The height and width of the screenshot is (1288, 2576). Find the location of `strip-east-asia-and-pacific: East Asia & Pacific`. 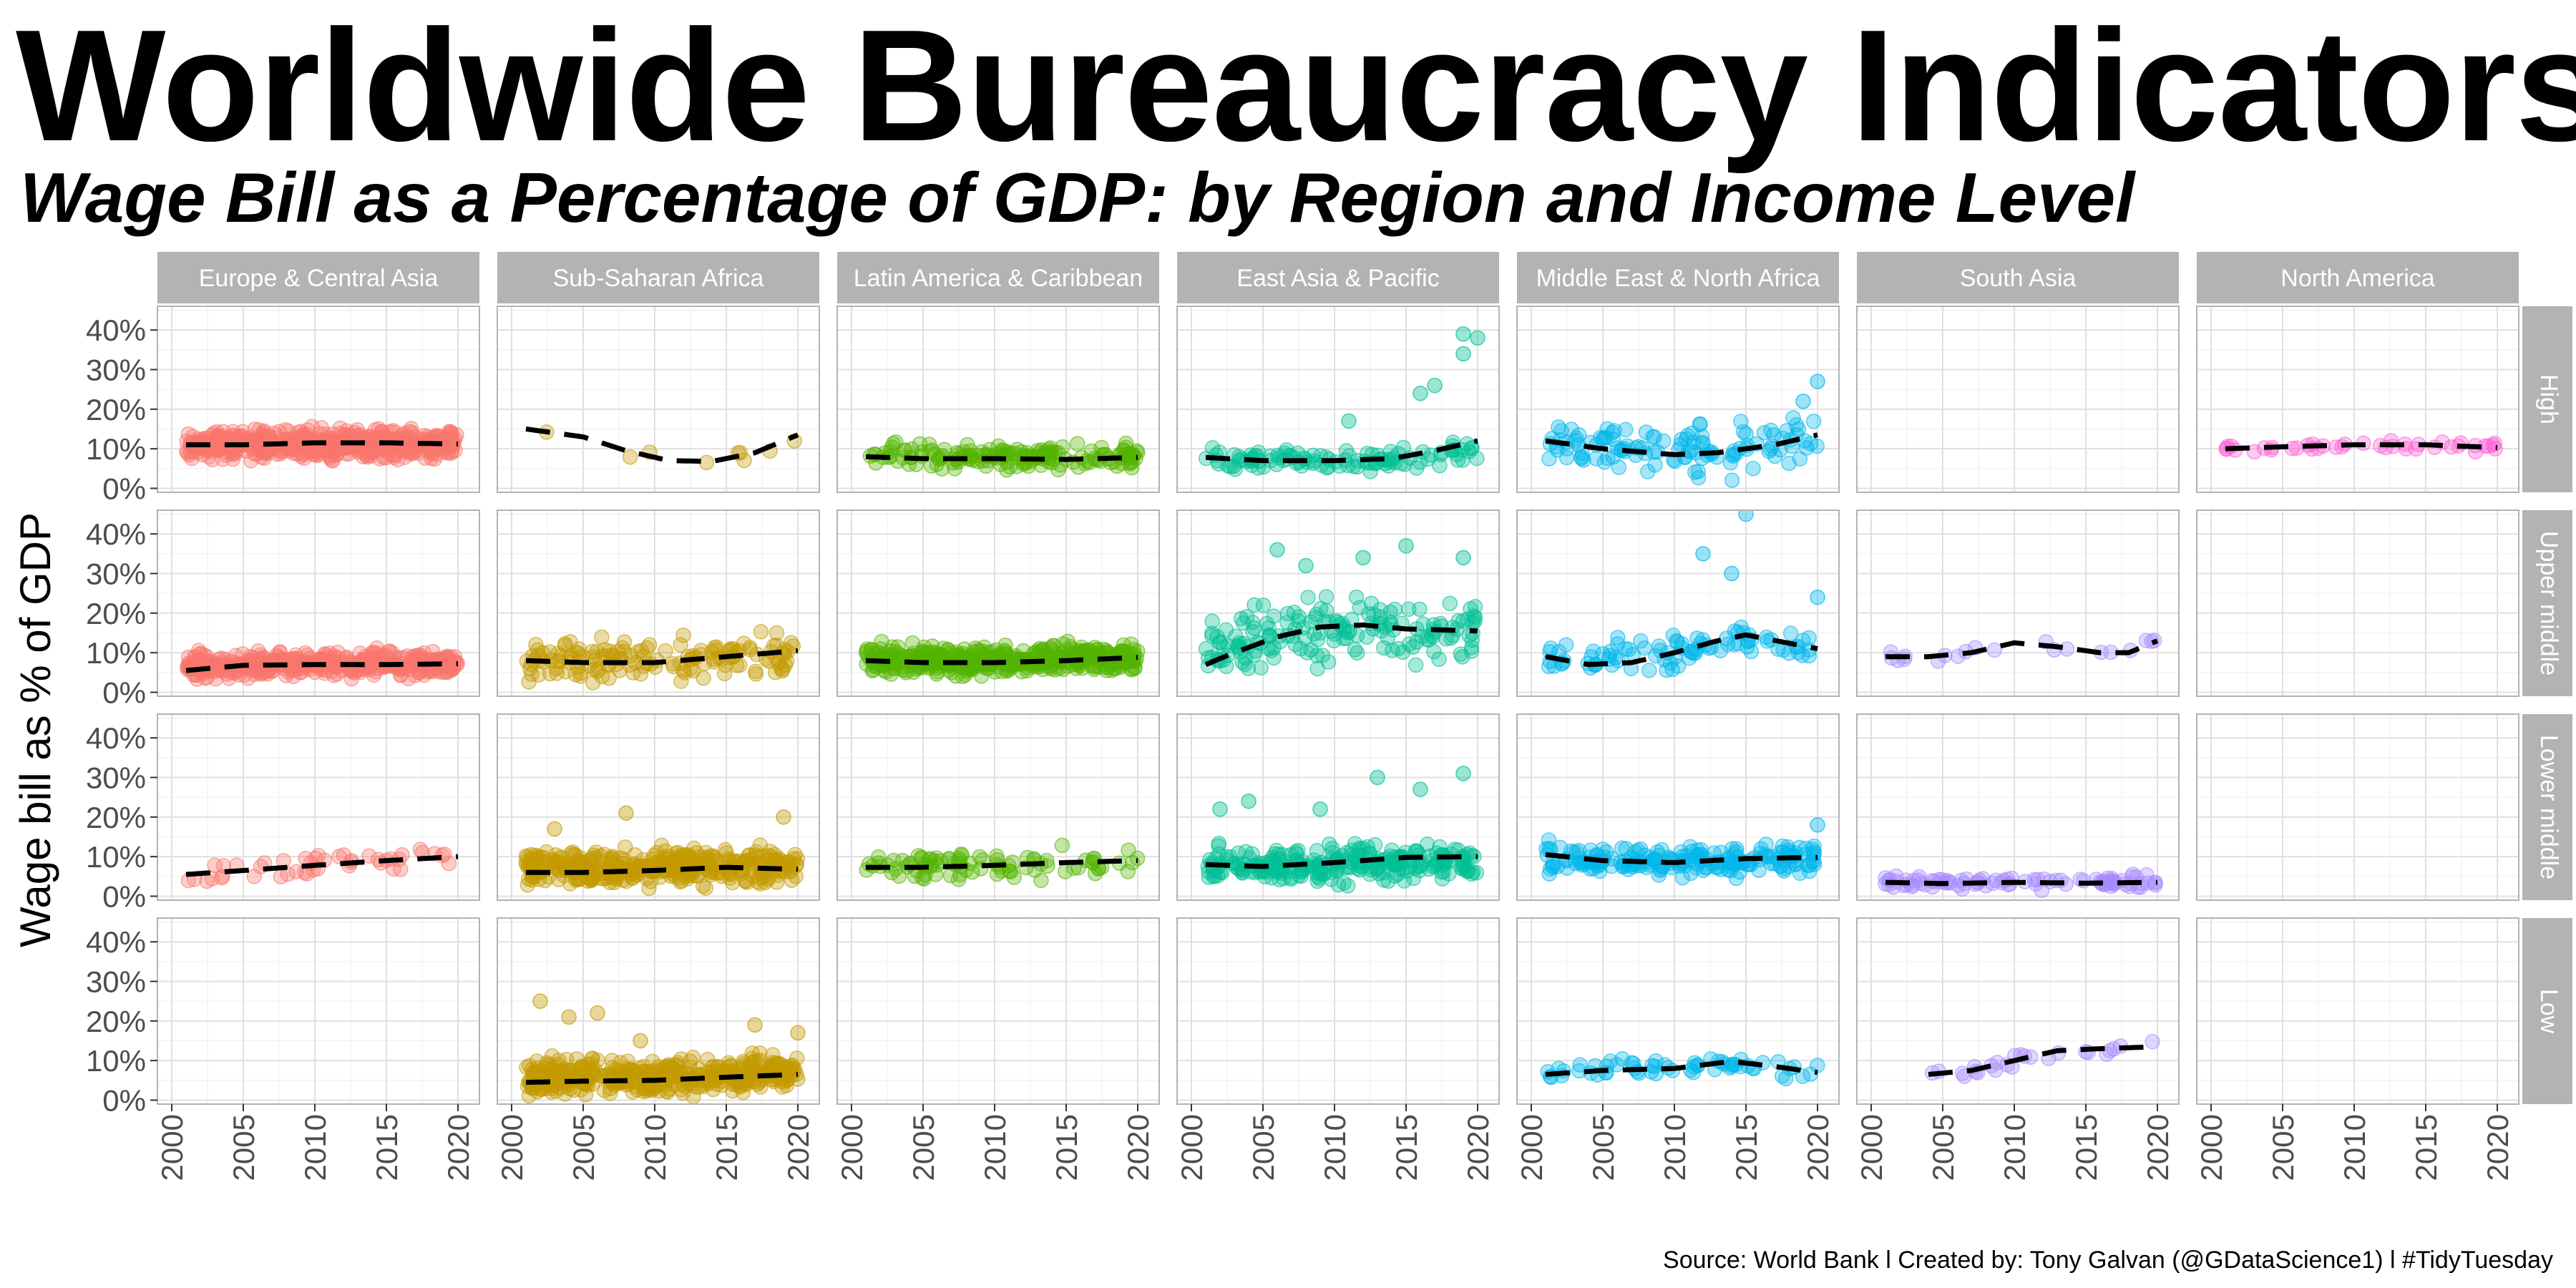

strip-east-asia-and-pacific: East Asia & Pacific is located at coordinates (1338, 277).